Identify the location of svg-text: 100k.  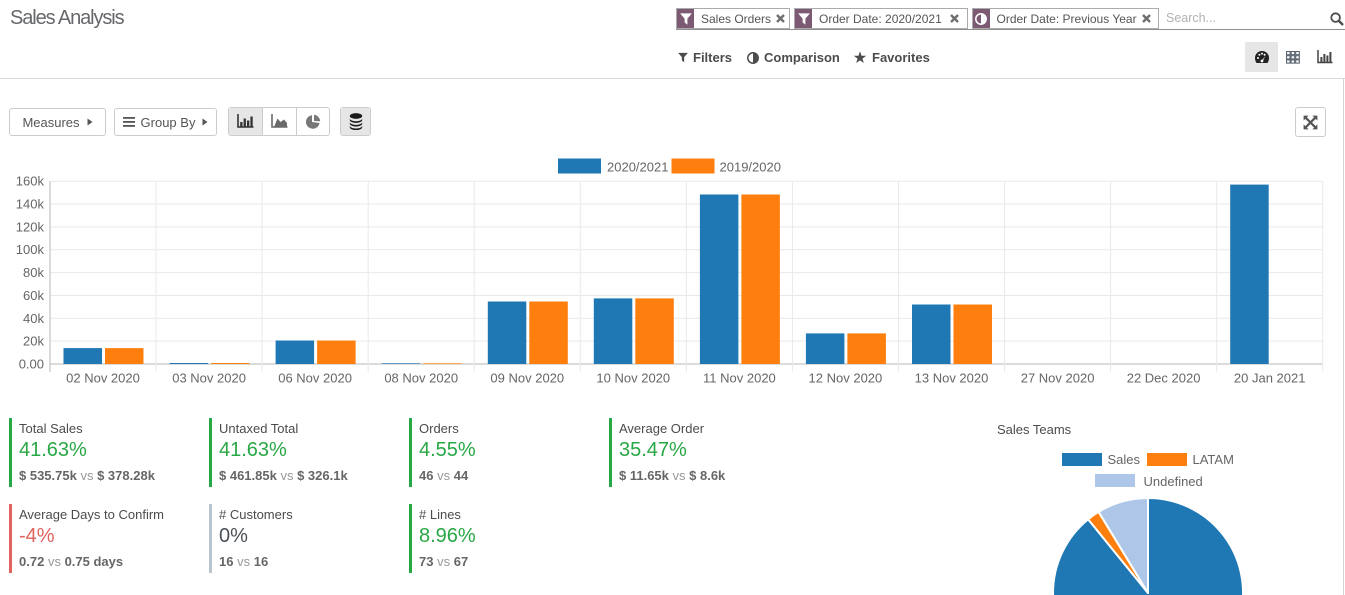
(30, 249).